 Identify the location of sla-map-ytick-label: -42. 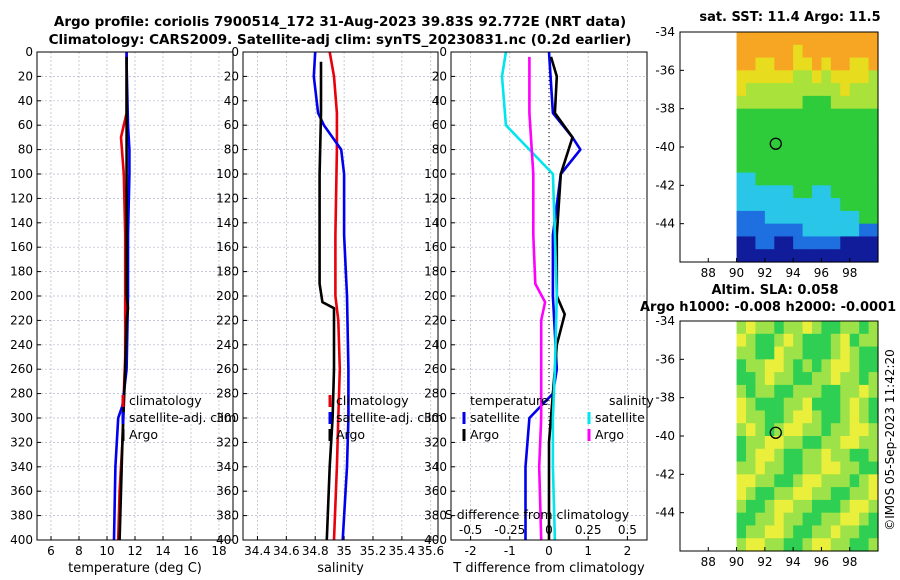
(665, 474).